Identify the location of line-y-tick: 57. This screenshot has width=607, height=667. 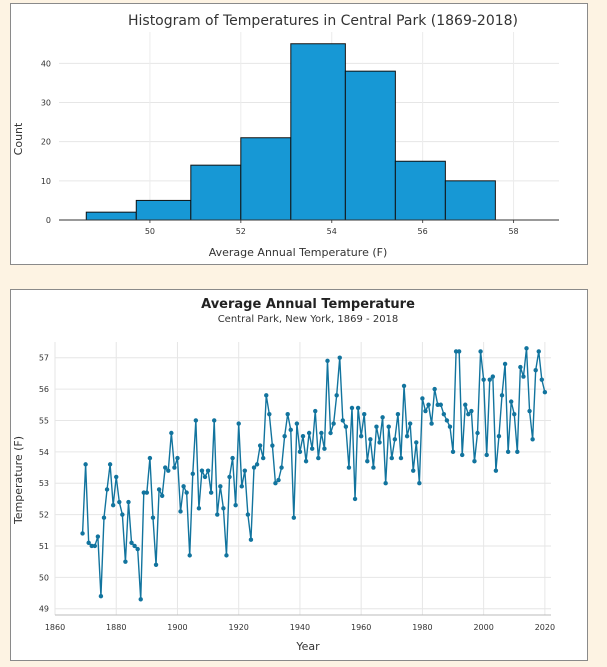
(44, 358).